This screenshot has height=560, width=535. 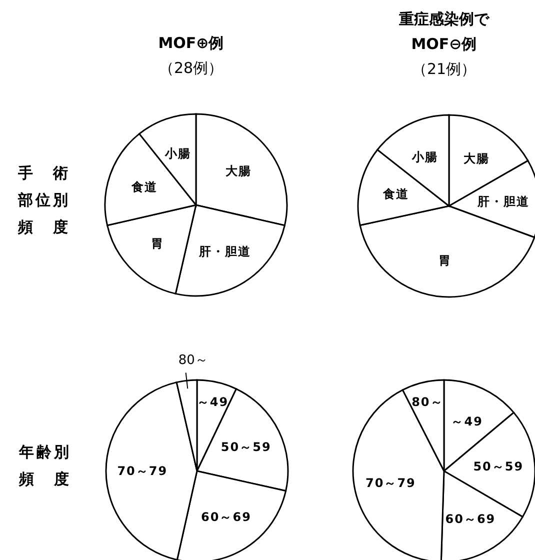 What do you see at coordinates (43, 200) in the screenshot?
I see `text: 手術部位別頻度` at bounding box center [43, 200].